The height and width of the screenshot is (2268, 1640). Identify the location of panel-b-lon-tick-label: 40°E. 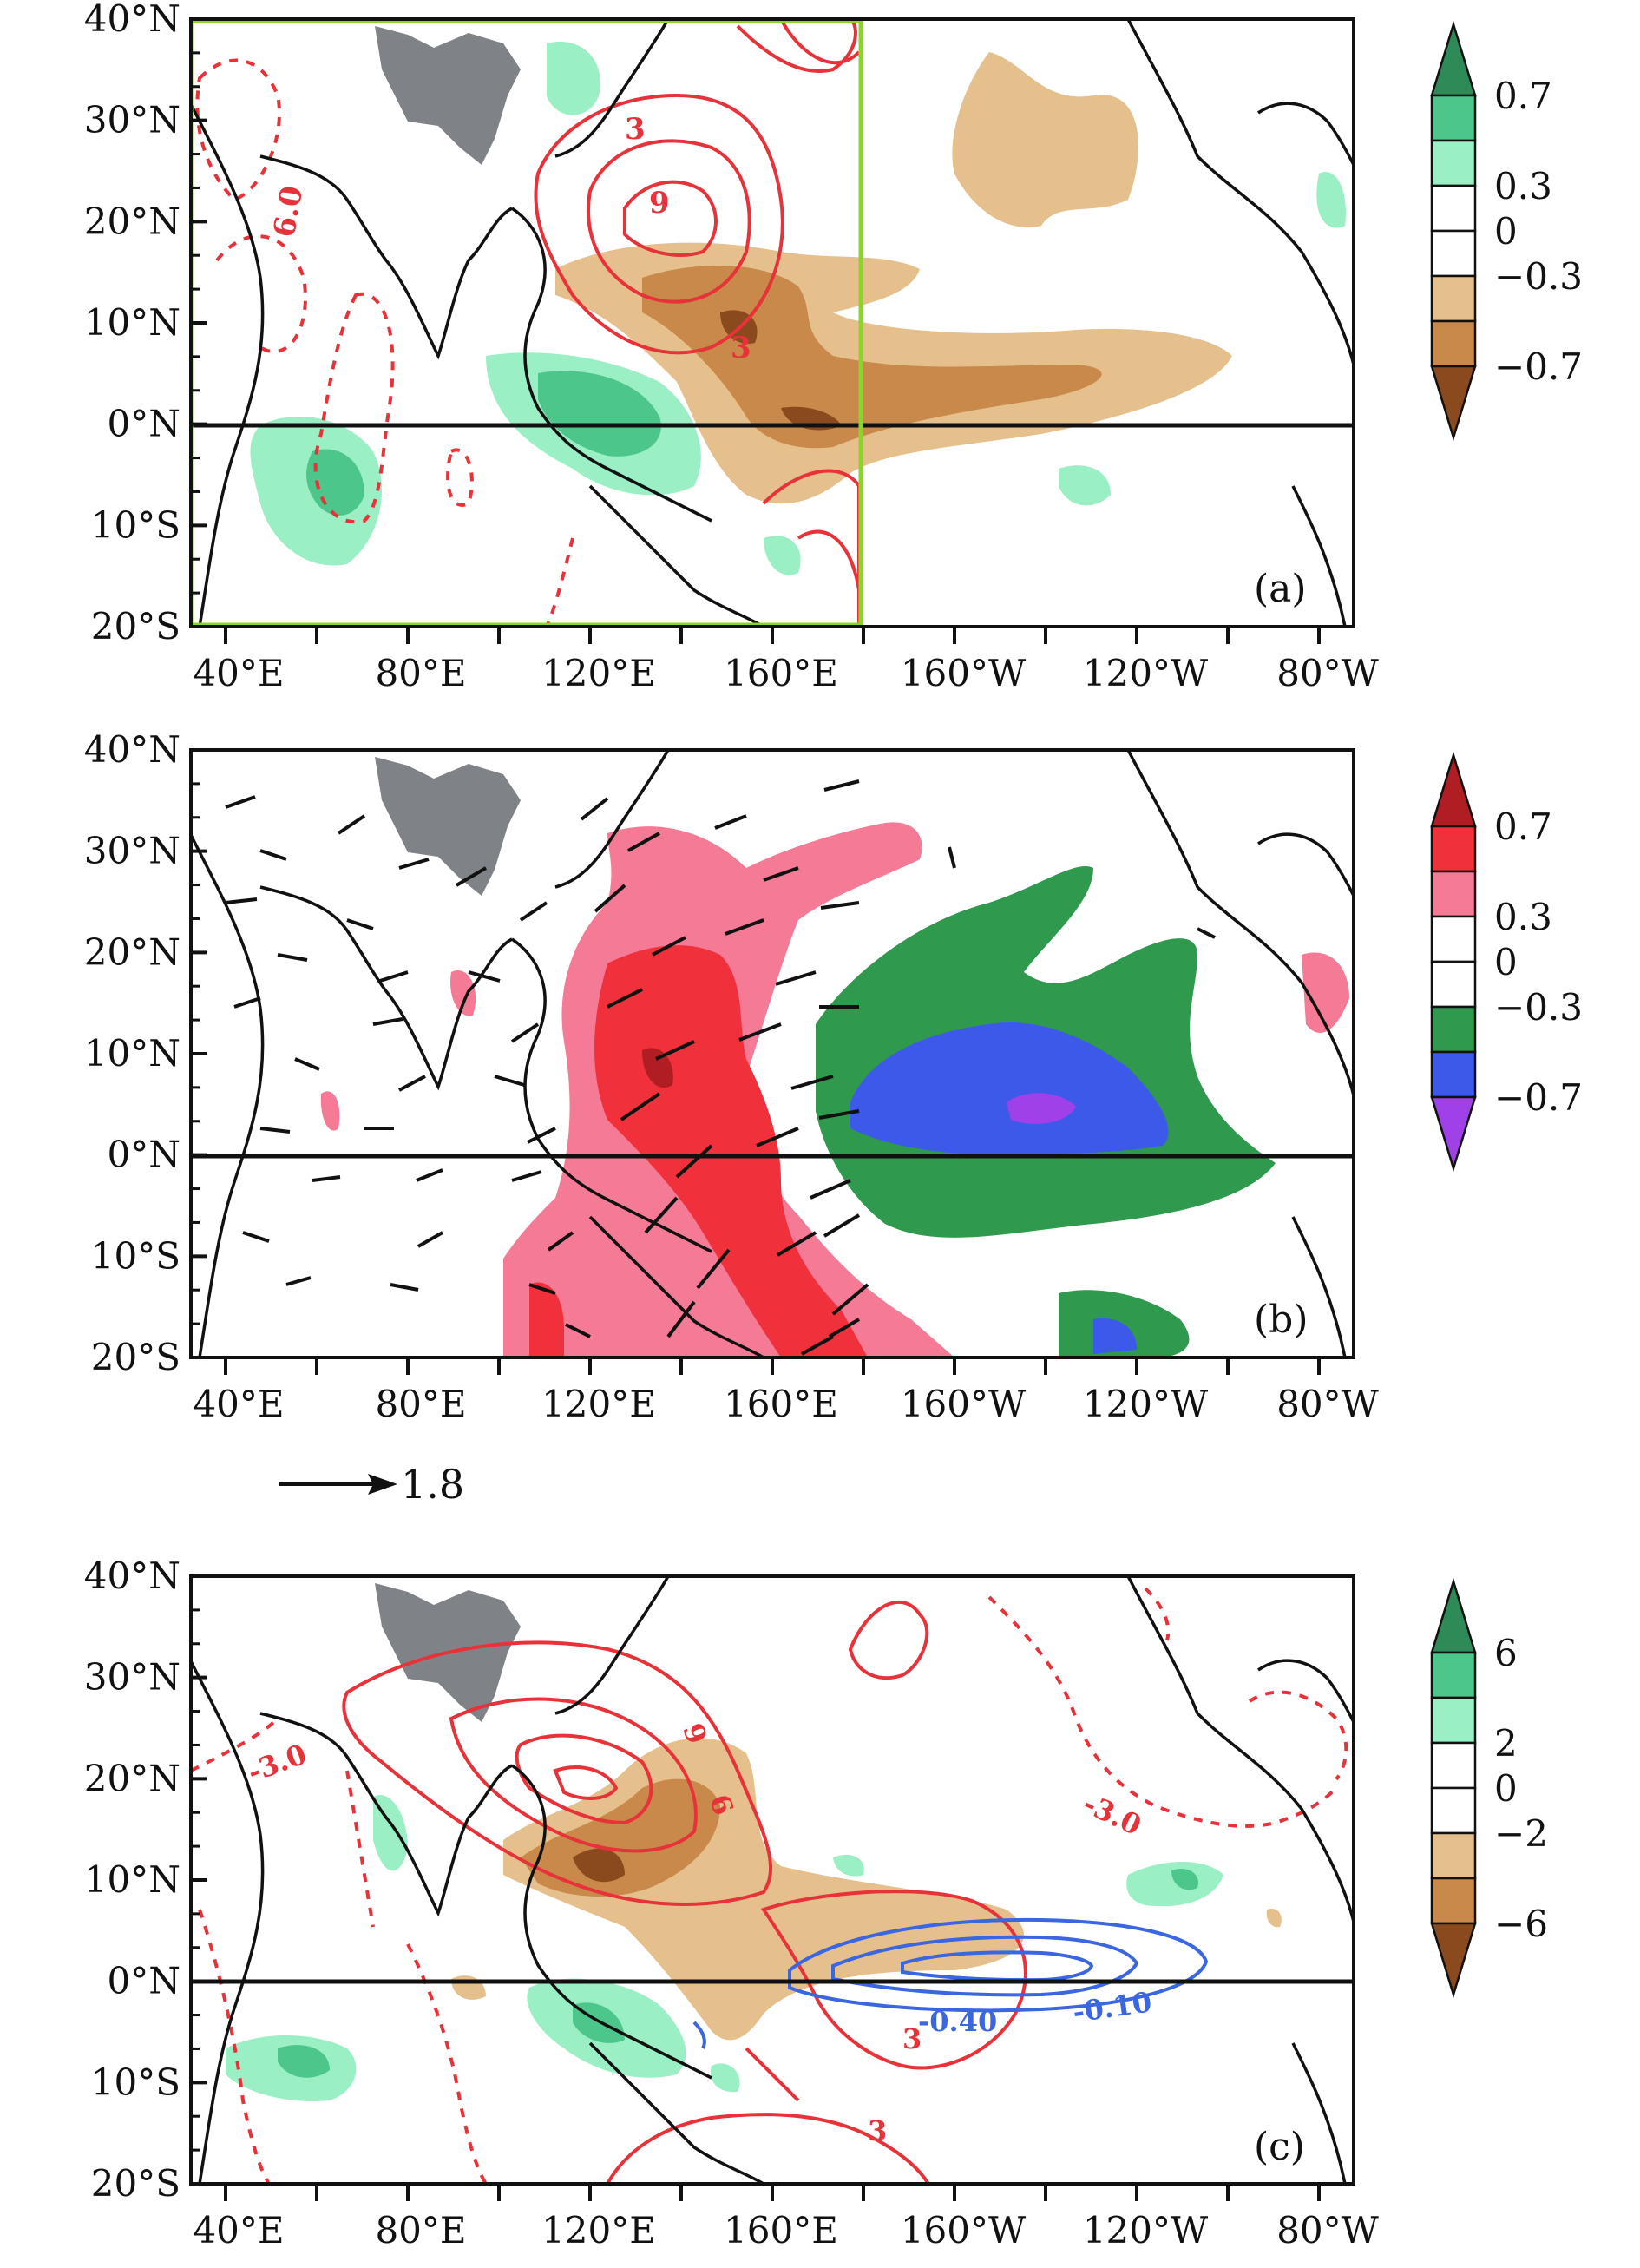
(238, 1404).